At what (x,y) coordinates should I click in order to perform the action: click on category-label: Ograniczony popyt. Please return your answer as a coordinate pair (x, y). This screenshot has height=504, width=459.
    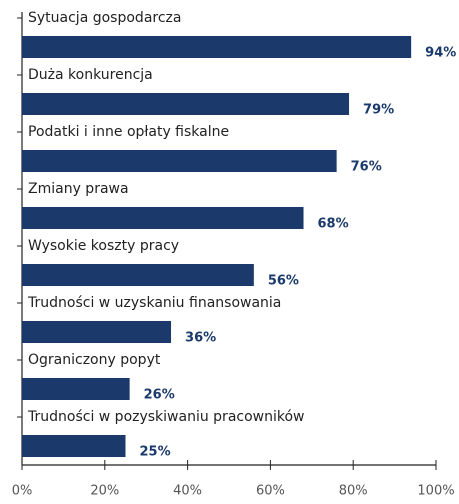
    Looking at the image, I should click on (94, 360).